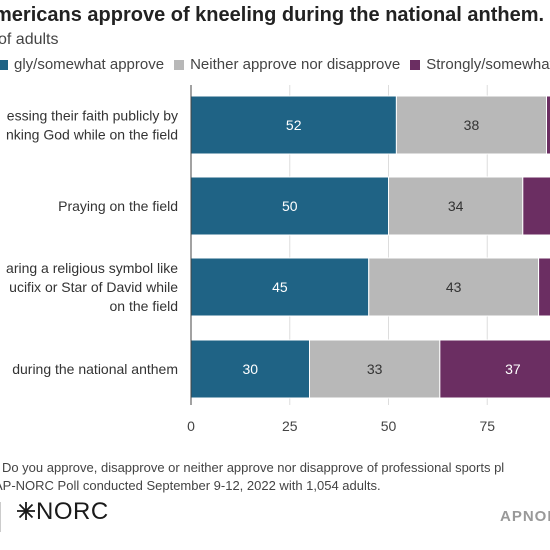  Describe the element at coordinates (92, 268) in the screenshot. I see `category-label: aring a religious symbol like` at that location.